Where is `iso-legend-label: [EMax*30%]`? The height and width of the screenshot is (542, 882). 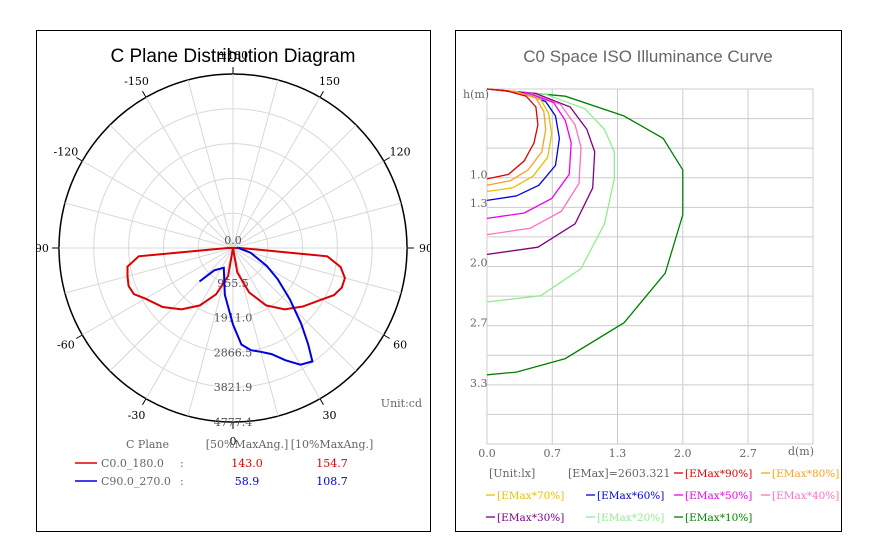
iso-legend-label: [EMax*30%] is located at coordinates (530, 518).